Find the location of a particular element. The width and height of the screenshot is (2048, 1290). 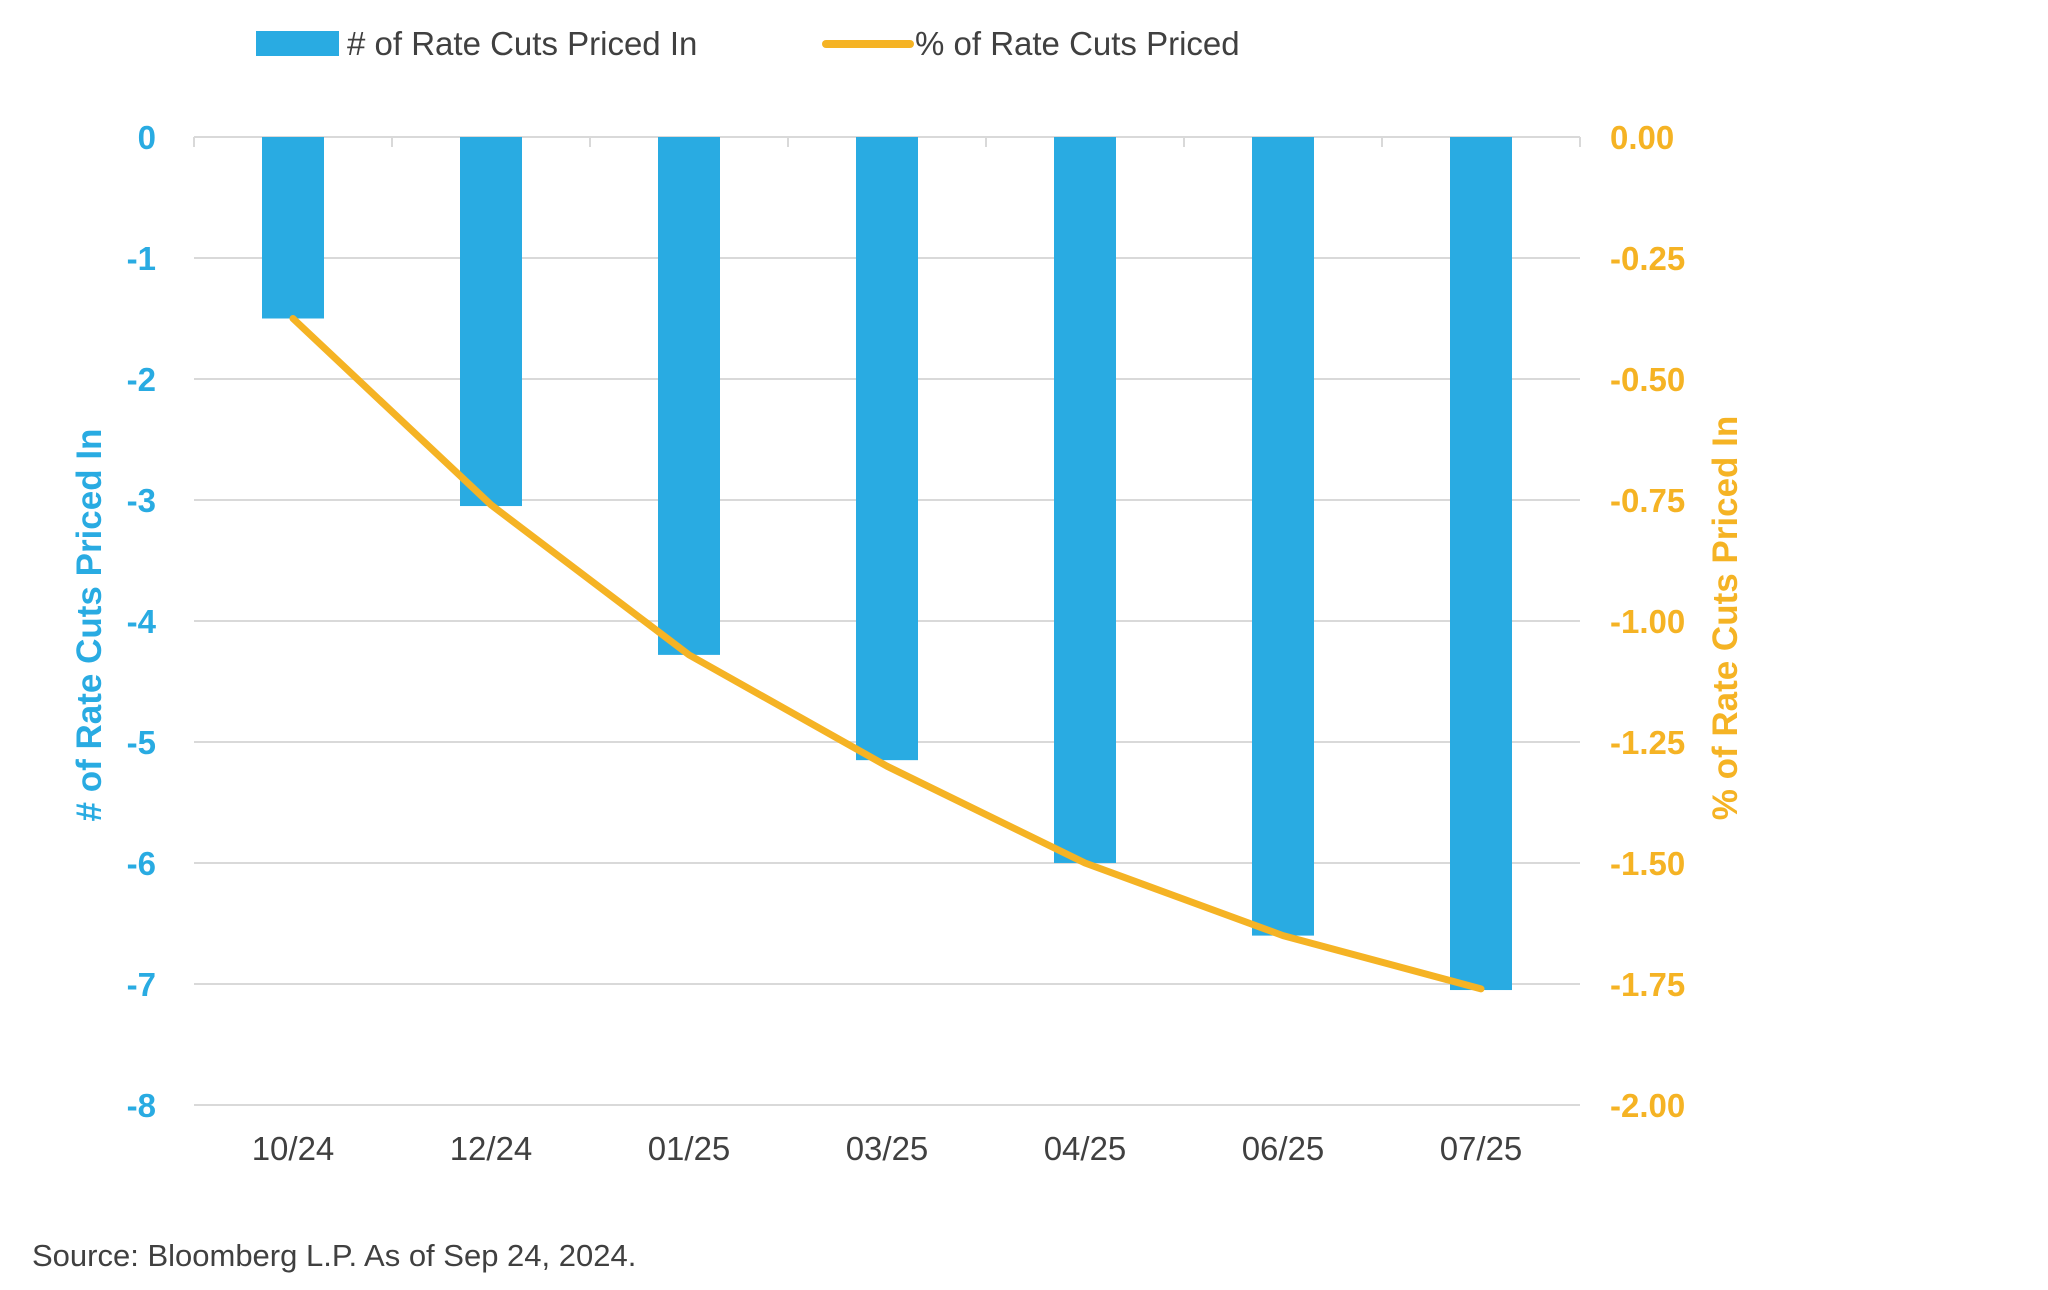

bar-07/25 is located at coordinates (1481, 564).